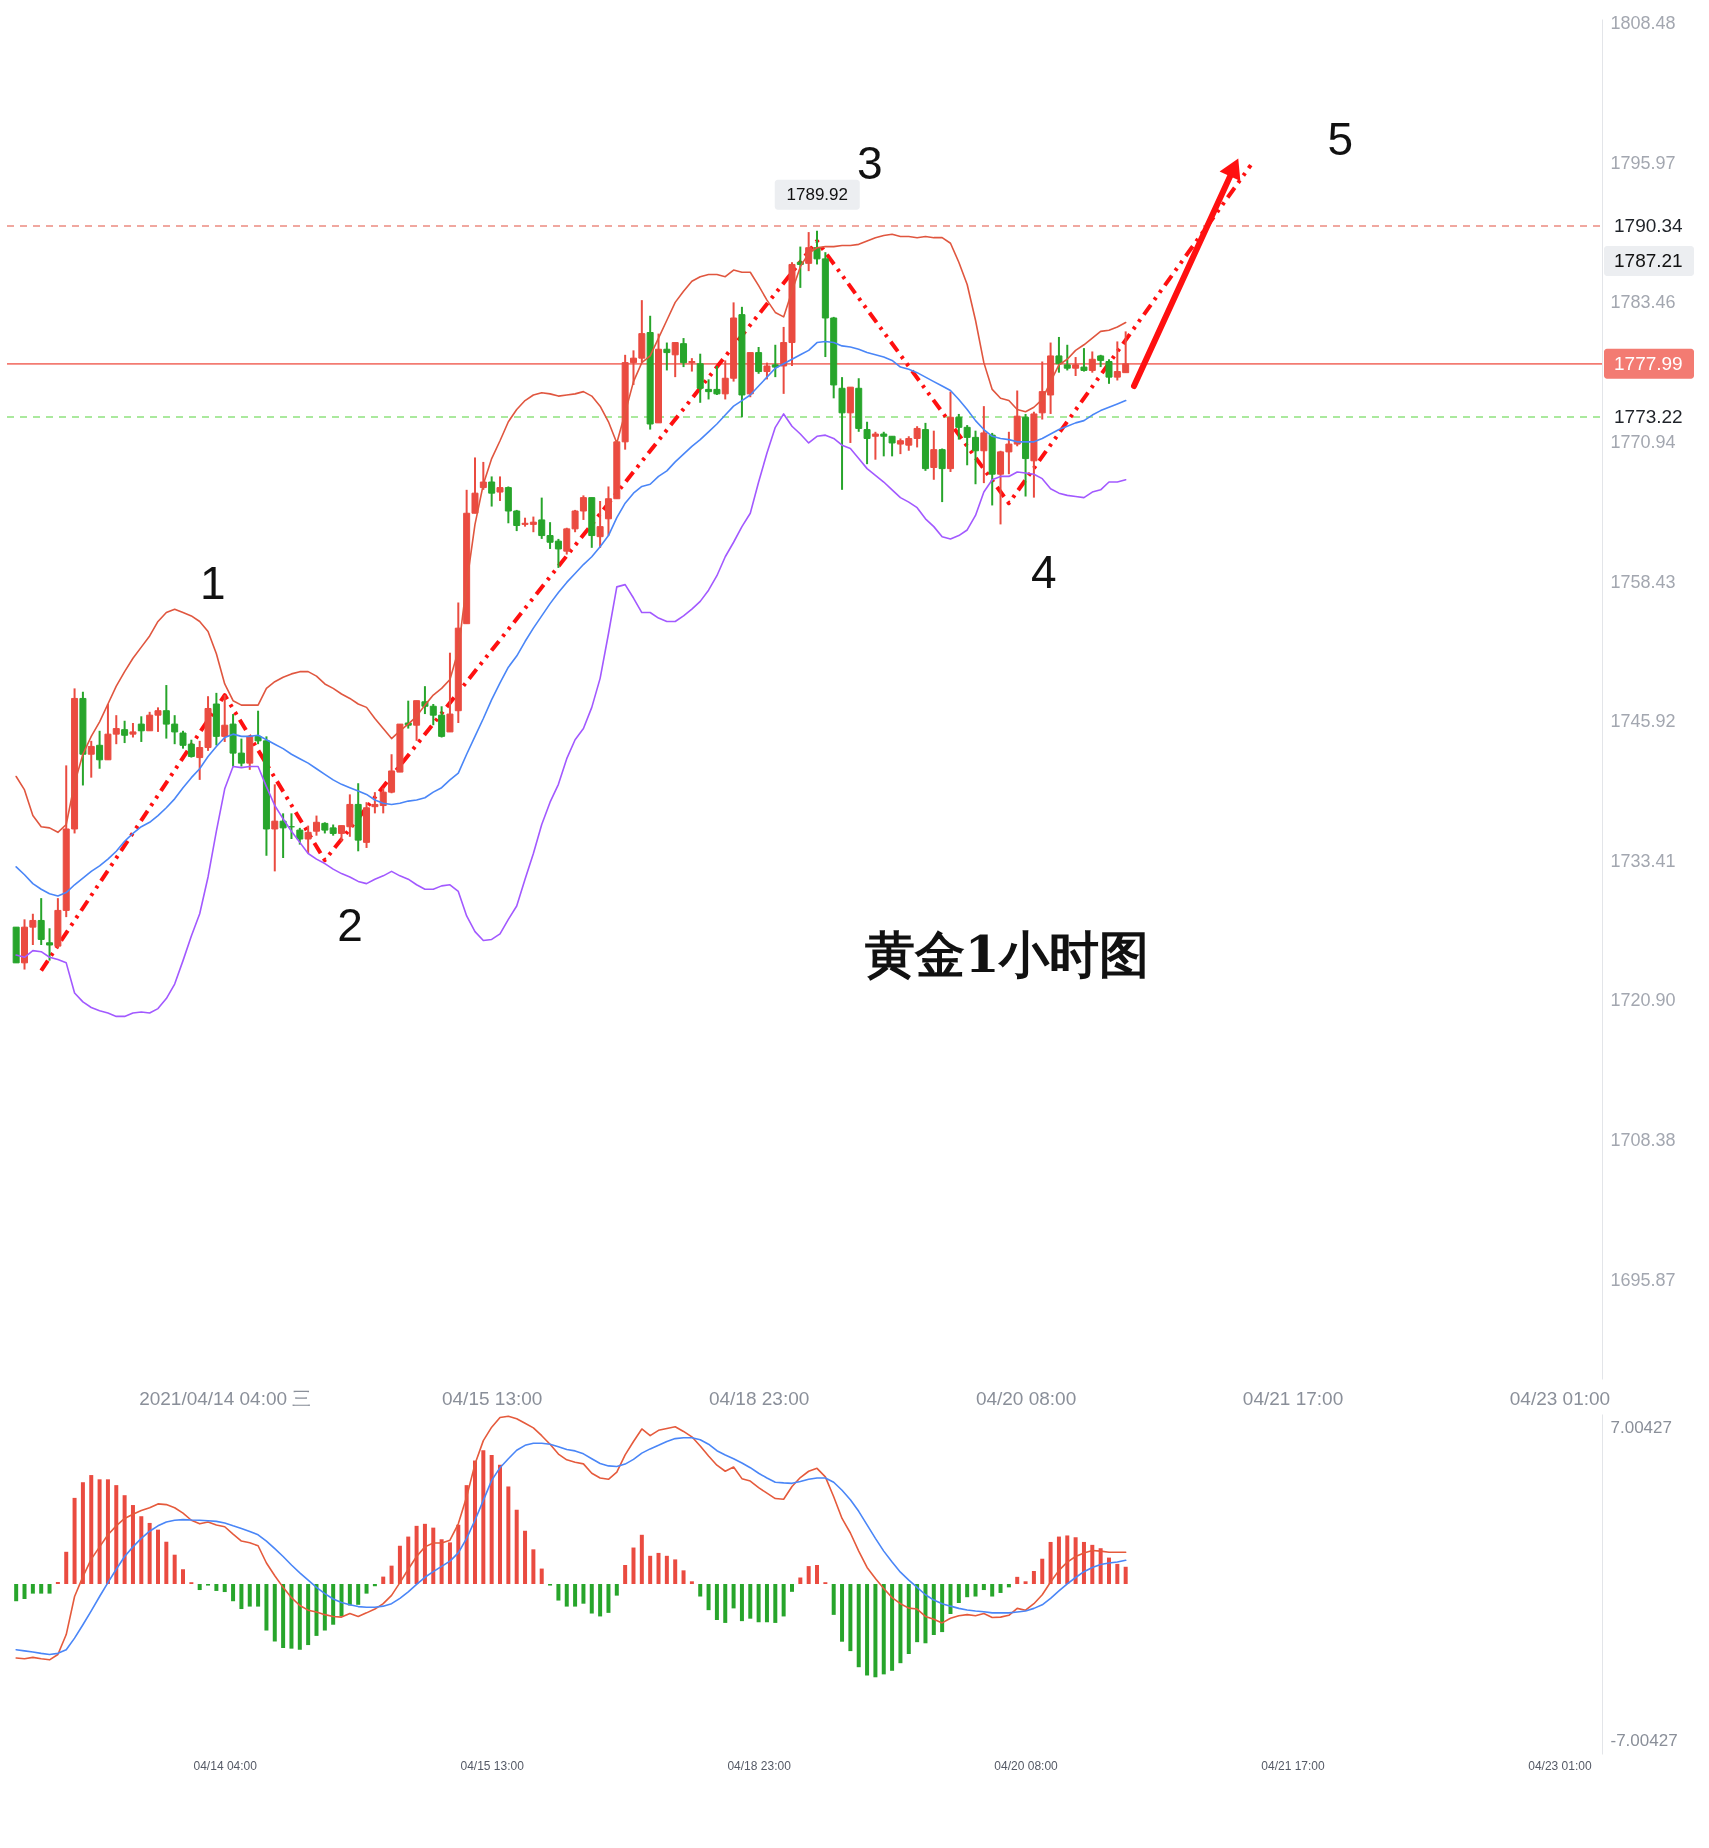 The image size is (1709, 1848). I want to click on y-tick-label: 1770.94, so click(1643, 442).